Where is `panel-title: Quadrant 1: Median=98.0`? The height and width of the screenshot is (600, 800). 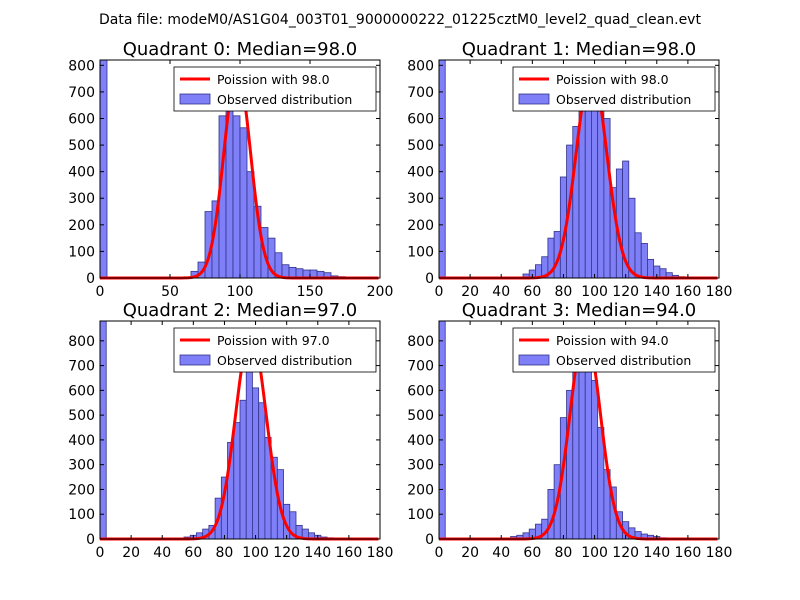
panel-title: Quadrant 1: Median=98.0 is located at coordinates (579, 49).